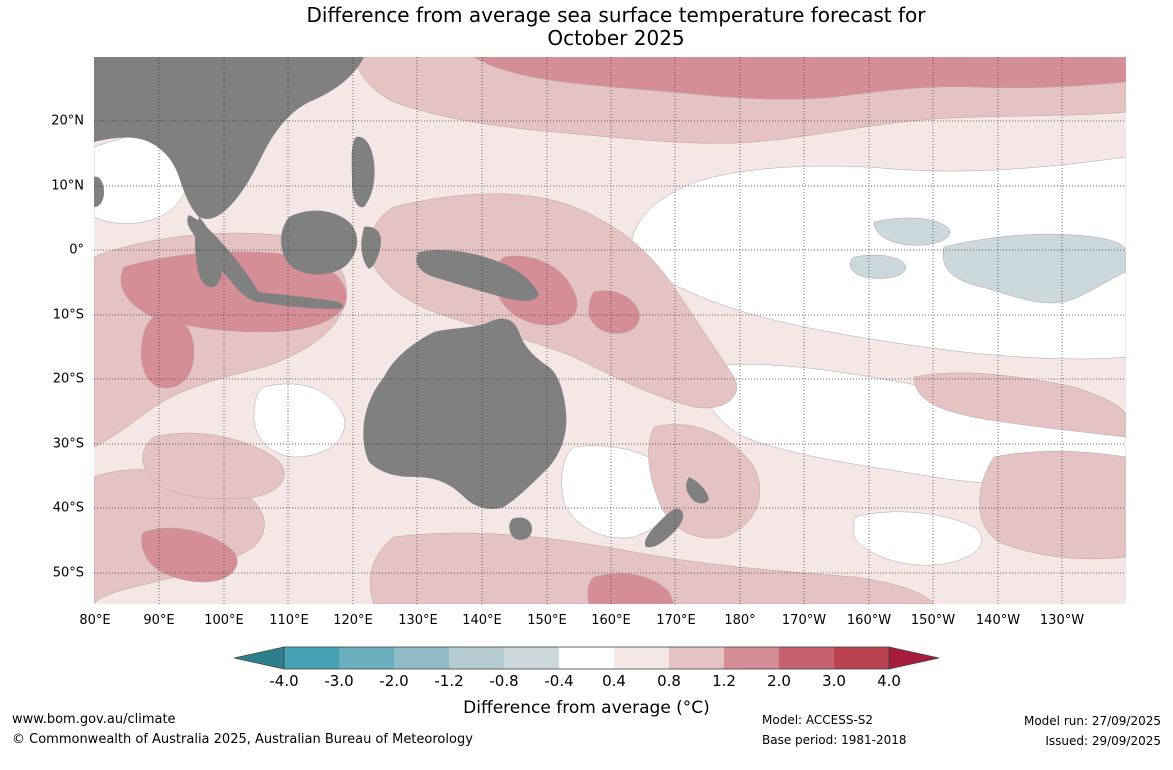 The image size is (1173, 770). Describe the element at coordinates (159, 620) in the screenshot. I see `x-tick-90e: 90°E` at that location.